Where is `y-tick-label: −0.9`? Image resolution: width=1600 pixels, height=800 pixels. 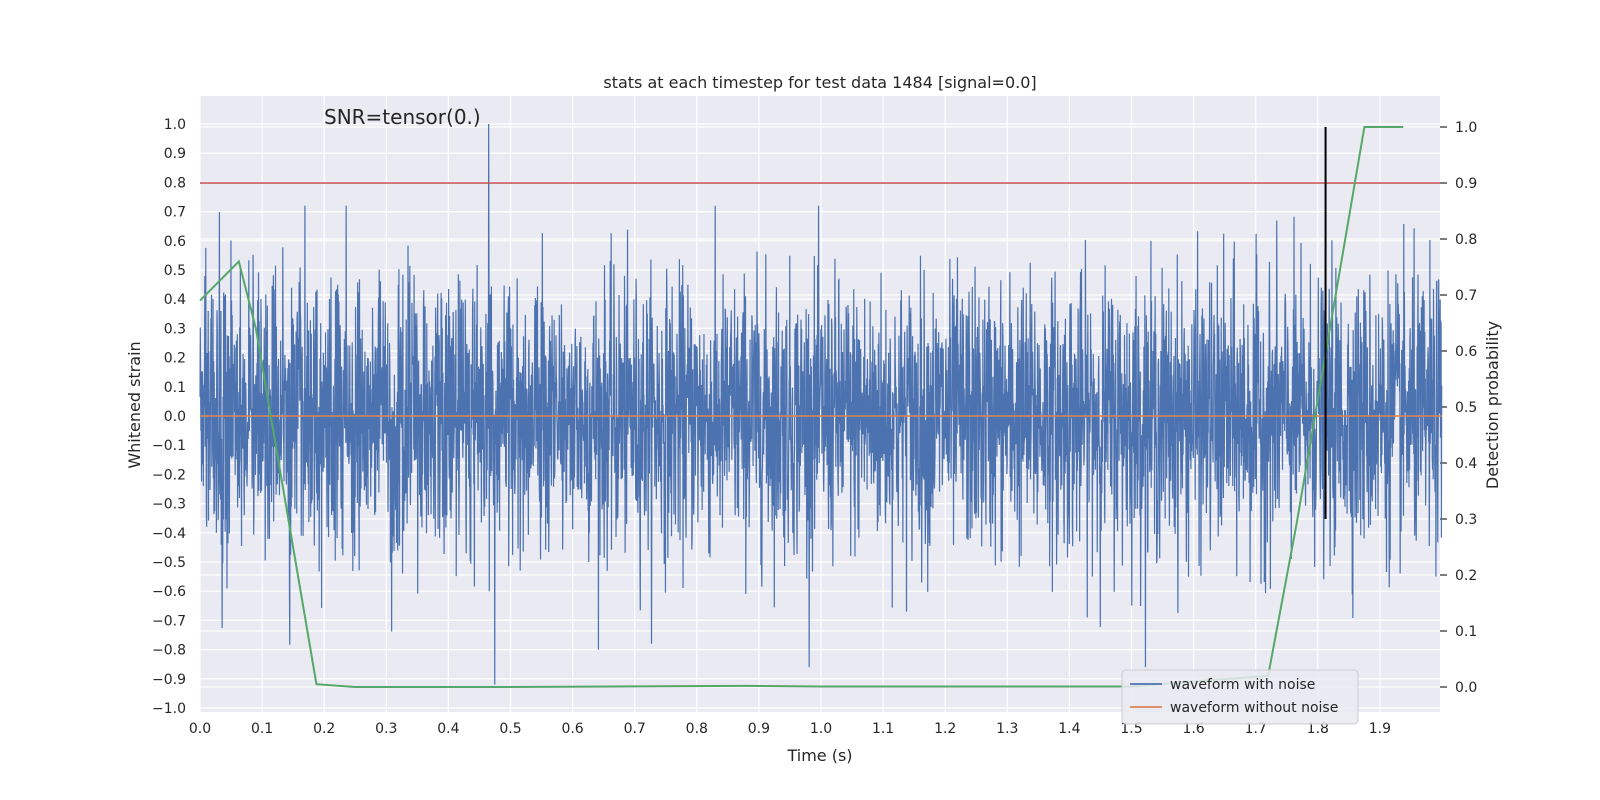
y-tick-label: −0.9 is located at coordinates (169, 680).